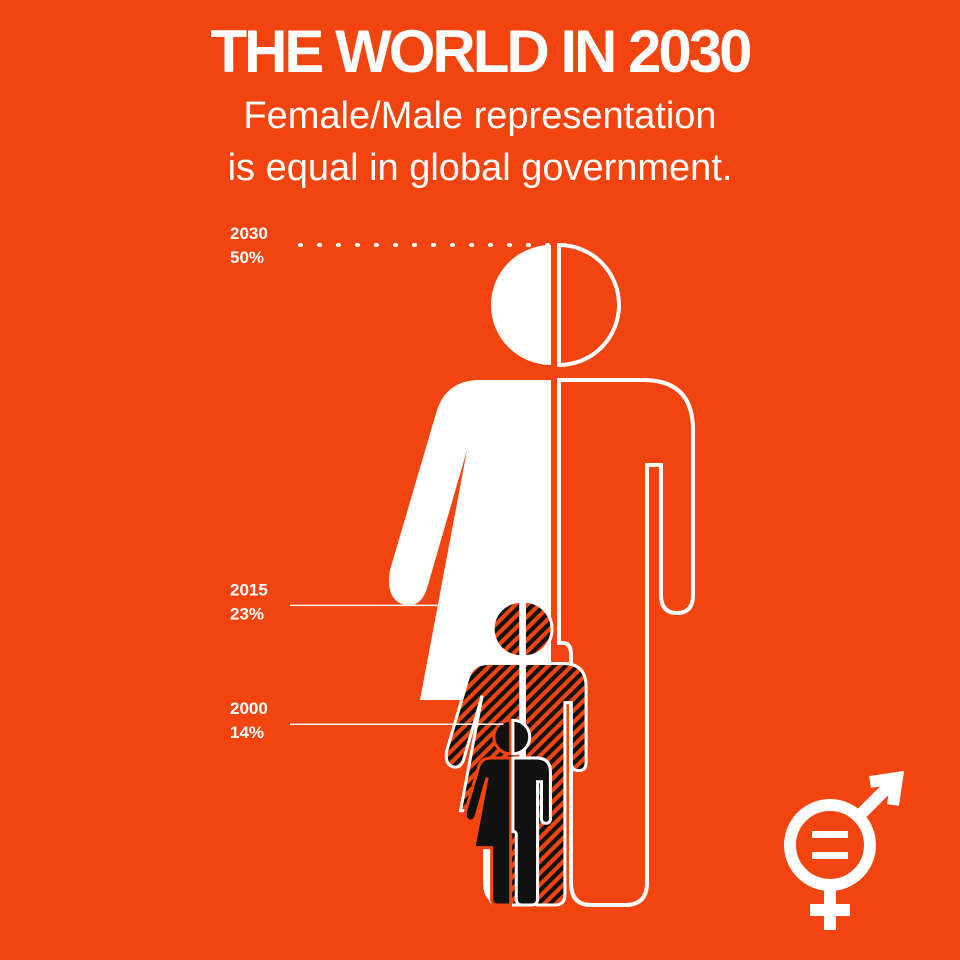 Image resolution: width=960 pixels, height=960 pixels. Describe the element at coordinates (480, 168) in the screenshot. I see `subtitle: is equal in global government.` at that location.